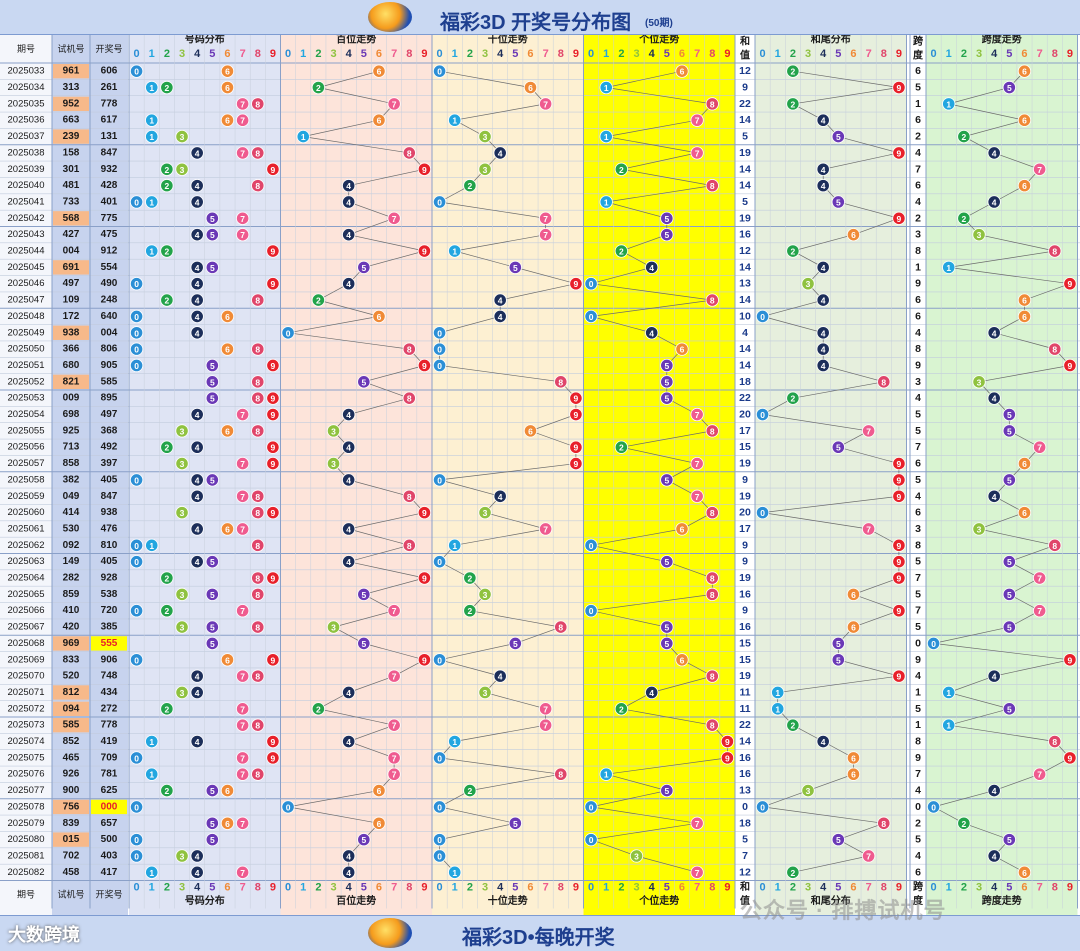  I want to click on header-sumtail: 和尾分布, so click(830, 40).